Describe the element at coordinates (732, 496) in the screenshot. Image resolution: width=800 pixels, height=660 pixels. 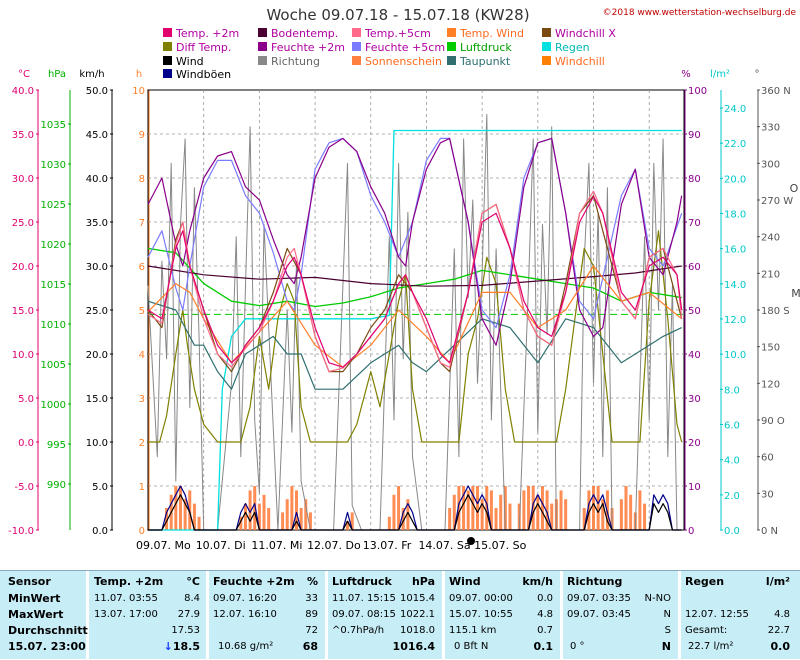
I see `axis-tick-lm2: 2.0` at that location.